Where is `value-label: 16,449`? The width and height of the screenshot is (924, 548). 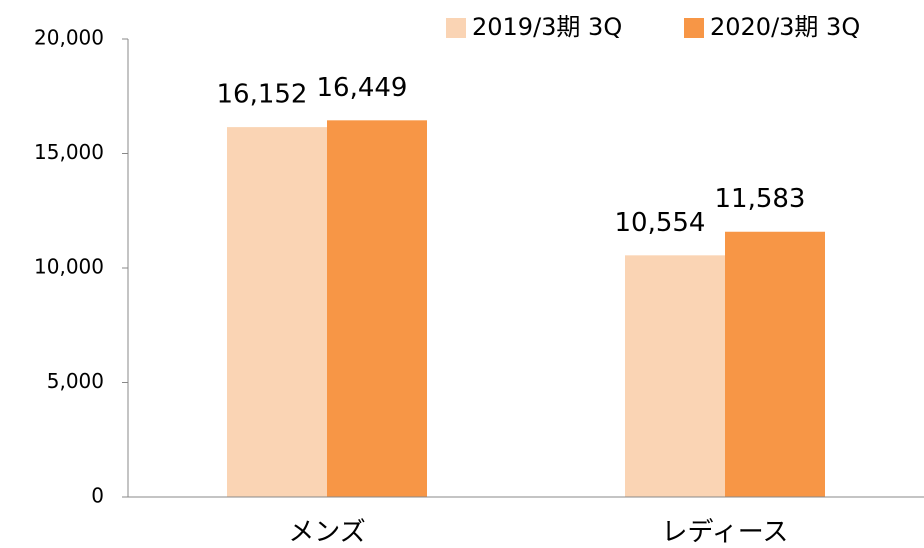
value-label: 16,449 is located at coordinates (362, 88).